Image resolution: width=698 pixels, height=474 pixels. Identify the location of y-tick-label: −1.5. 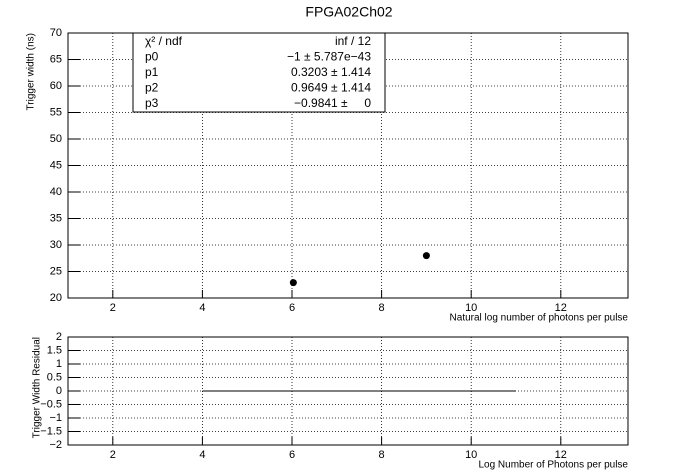
(51, 431).